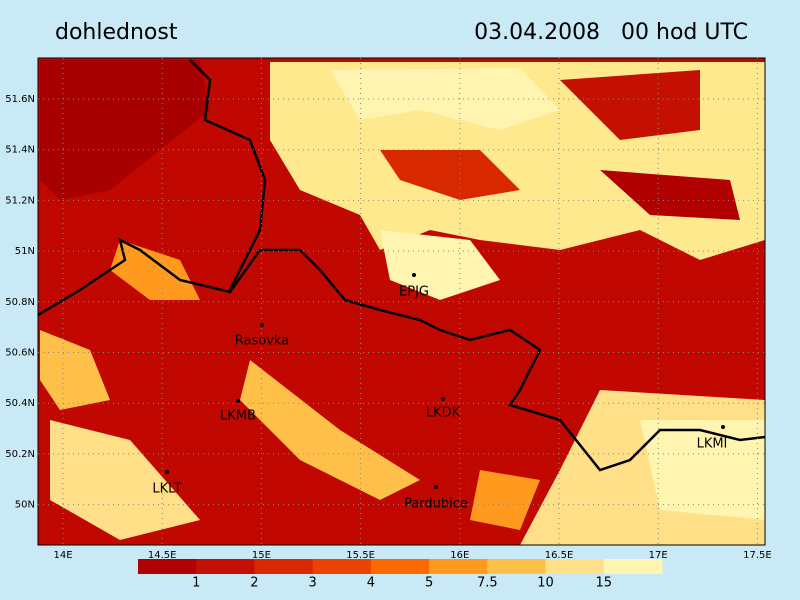 The height and width of the screenshot is (600, 800). I want to click on lon-label: 15E, so click(261, 555).